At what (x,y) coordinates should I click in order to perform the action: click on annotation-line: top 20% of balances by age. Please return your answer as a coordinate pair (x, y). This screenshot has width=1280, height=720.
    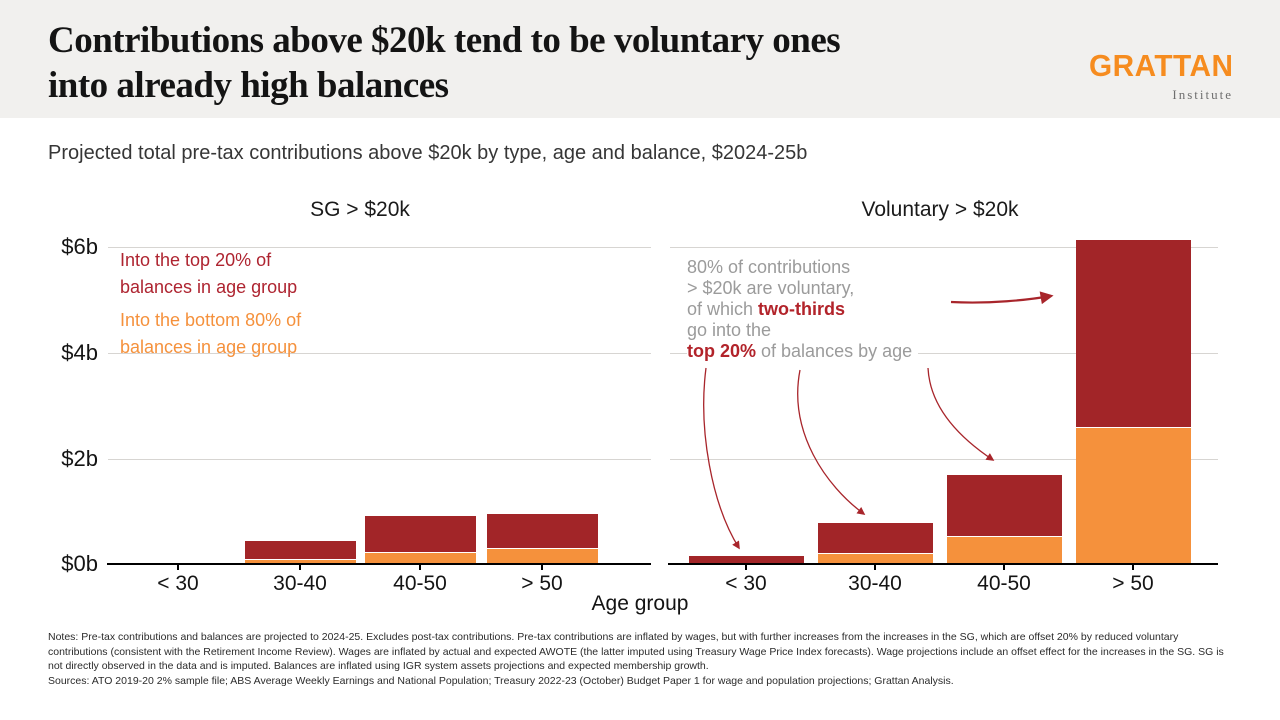
    Looking at the image, I should click on (799, 351).